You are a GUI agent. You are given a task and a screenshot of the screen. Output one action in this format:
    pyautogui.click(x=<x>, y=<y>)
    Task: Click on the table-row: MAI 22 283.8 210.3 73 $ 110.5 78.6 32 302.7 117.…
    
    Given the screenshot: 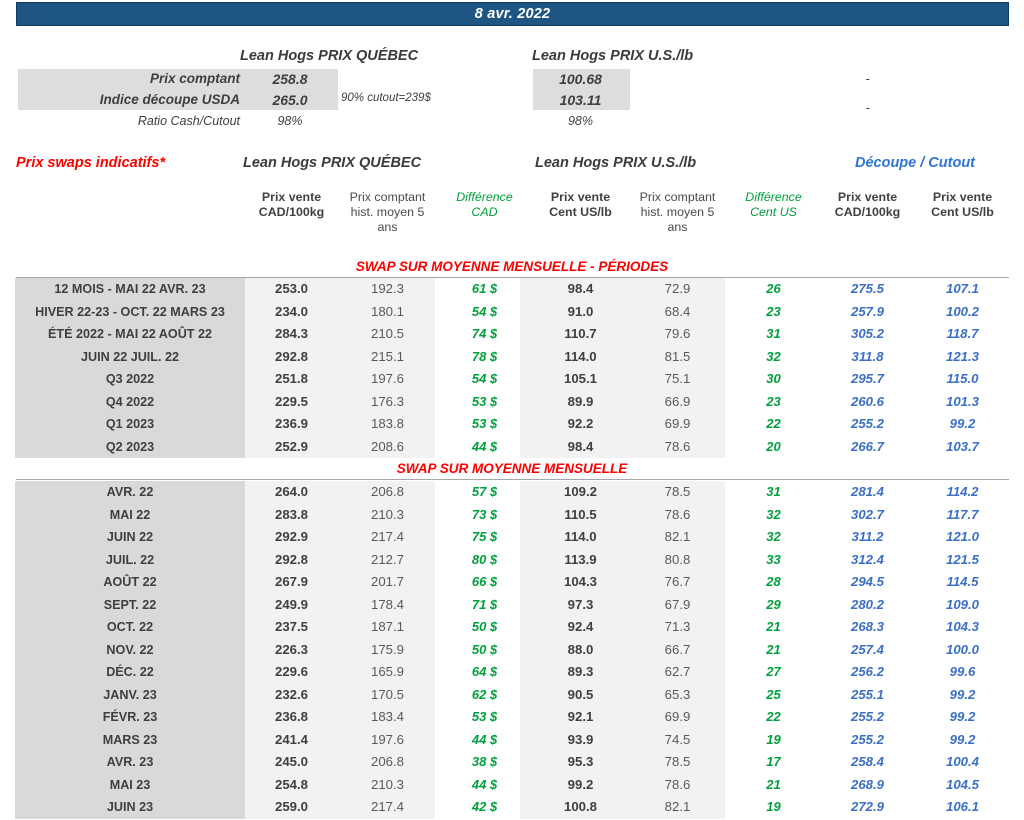 What is the action you would take?
    pyautogui.click(x=512, y=515)
    